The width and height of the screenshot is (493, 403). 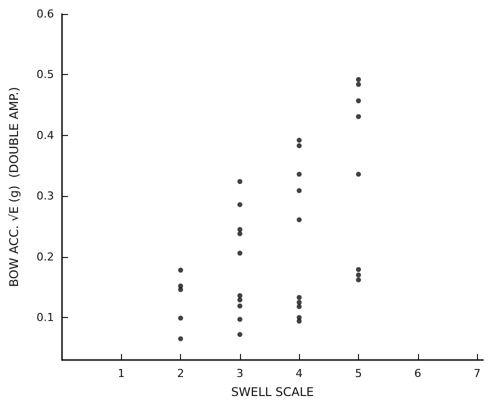 What do you see at coordinates (45, 135) in the screenshot?
I see `y-tick-label: 0.4` at bounding box center [45, 135].